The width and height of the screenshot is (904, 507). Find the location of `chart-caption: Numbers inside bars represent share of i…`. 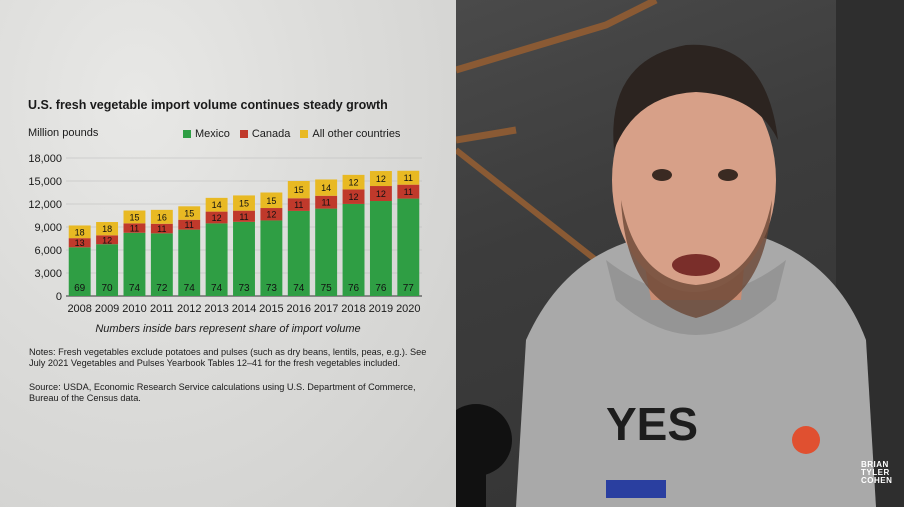

chart-caption: Numbers inside bars represent share of i… is located at coordinates (228, 329).